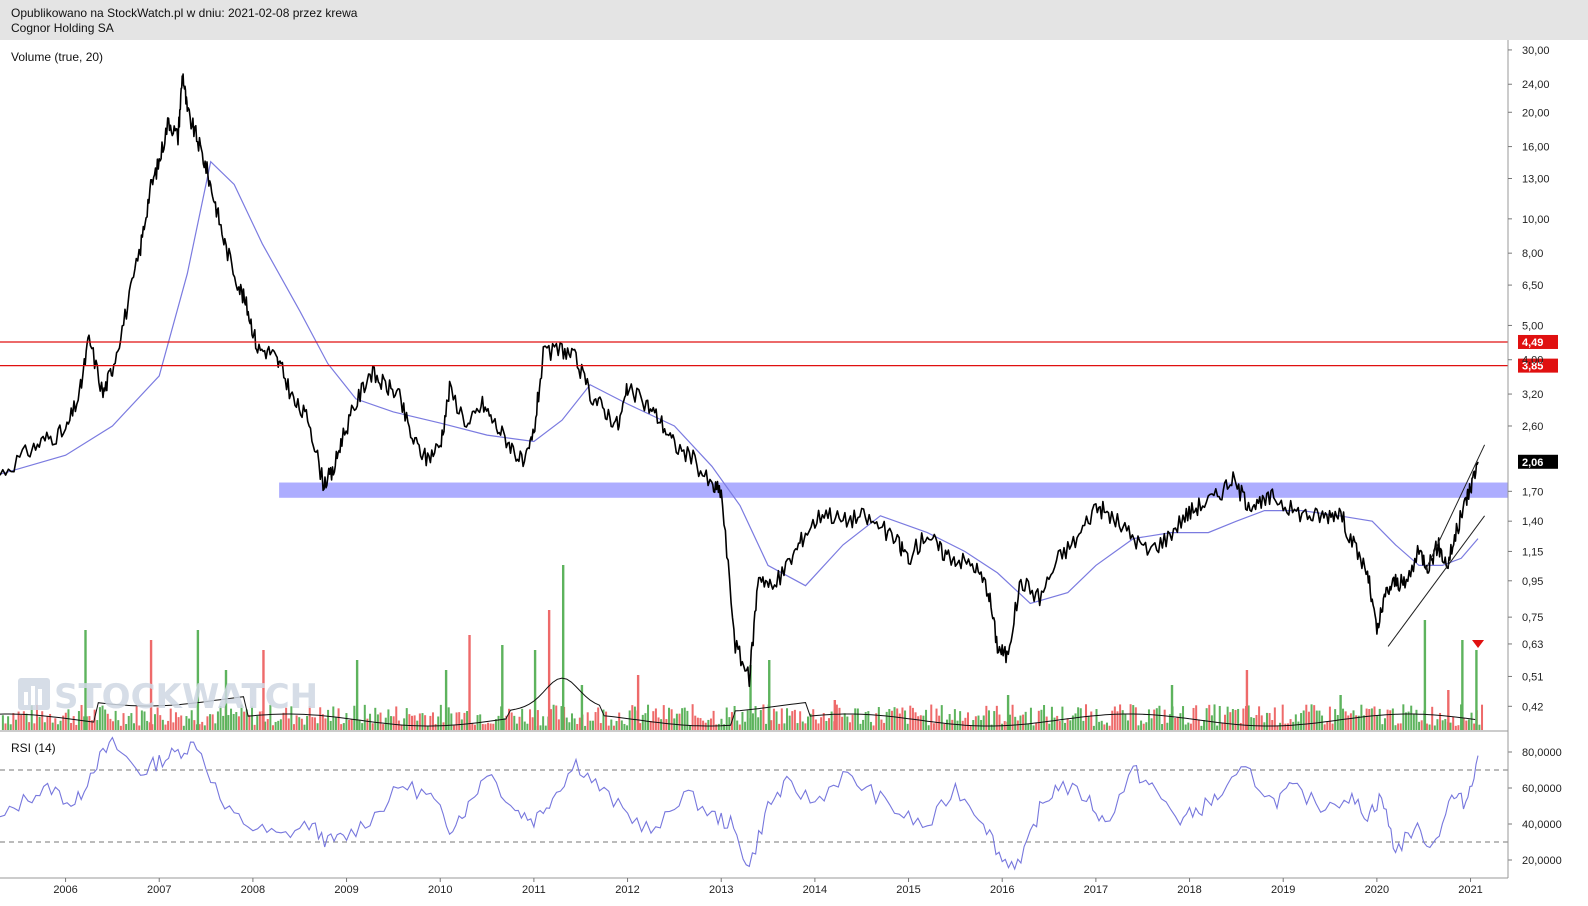  I want to click on rsi-panel: 80,0000 60,0000 40,0000 20,0000, so click(781, 803).